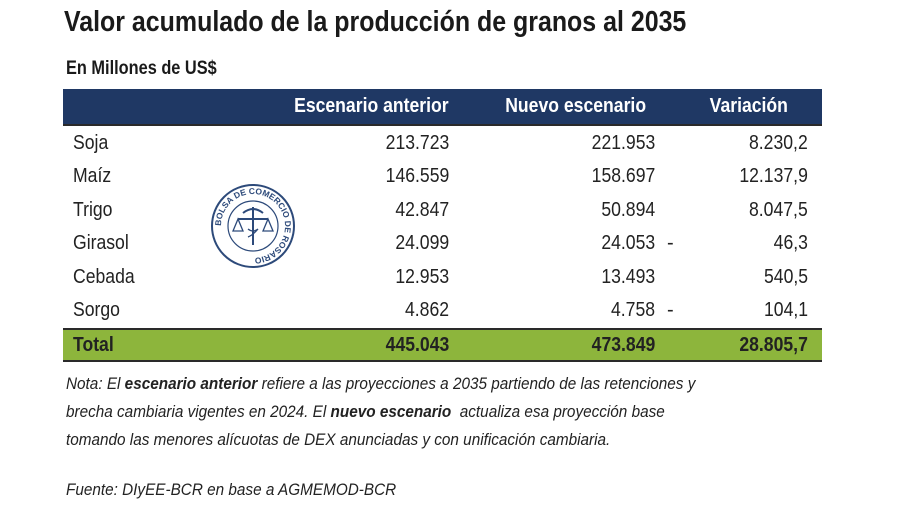 The width and height of the screenshot is (900, 505). What do you see at coordinates (748, 106) in the screenshot?
I see `header-variacion: Variación` at bounding box center [748, 106].